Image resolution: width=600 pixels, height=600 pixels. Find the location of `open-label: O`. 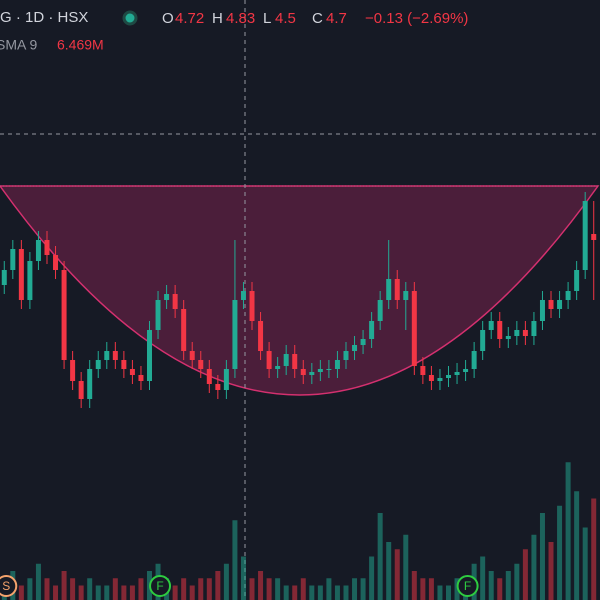

open-label: O is located at coordinates (168, 18).